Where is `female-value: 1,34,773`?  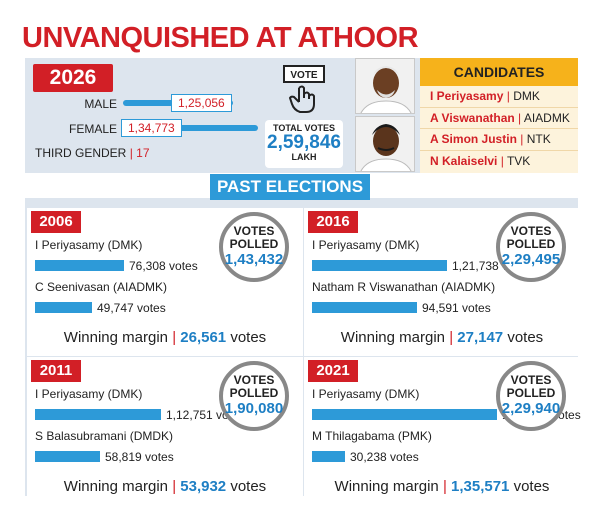 female-value: 1,34,773 is located at coordinates (151, 128).